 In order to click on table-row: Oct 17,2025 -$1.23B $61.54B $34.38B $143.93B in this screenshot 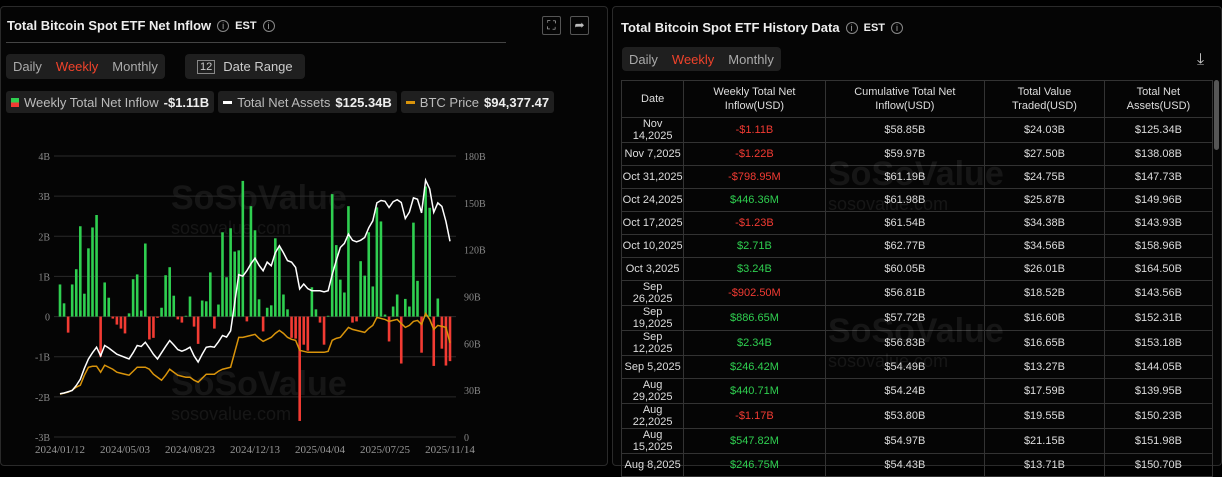, I will do `click(917, 223)`.